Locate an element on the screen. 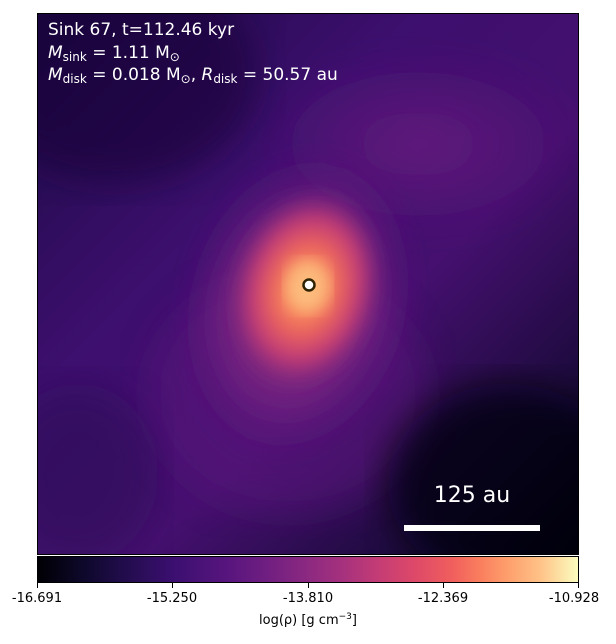  sink-info: Sink 67, t=112.46 kyr is located at coordinates (141, 30).